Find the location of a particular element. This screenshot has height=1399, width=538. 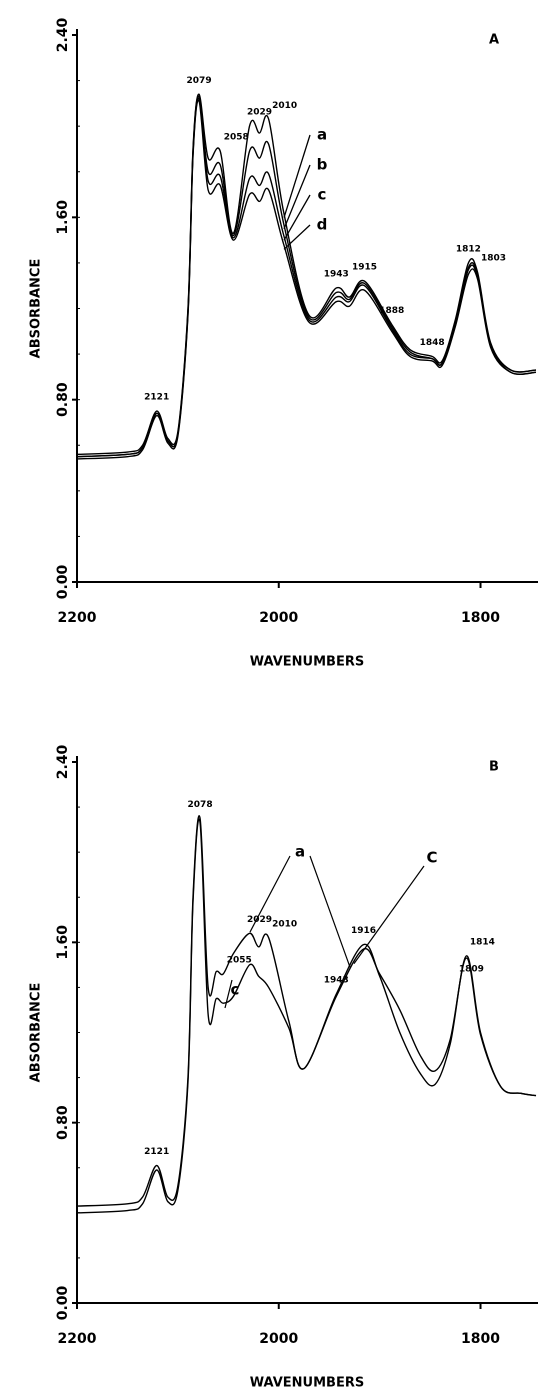

peak-label: 1803 is located at coordinates (493, 259).